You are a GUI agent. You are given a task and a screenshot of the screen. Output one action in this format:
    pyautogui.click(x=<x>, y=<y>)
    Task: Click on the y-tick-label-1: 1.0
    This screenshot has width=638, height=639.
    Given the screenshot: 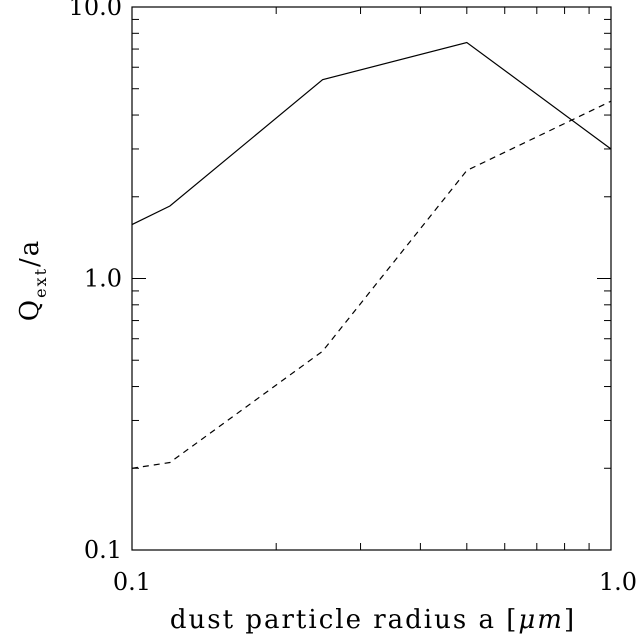 What is the action you would take?
    pyautogui.click(x=103, y=279)
    